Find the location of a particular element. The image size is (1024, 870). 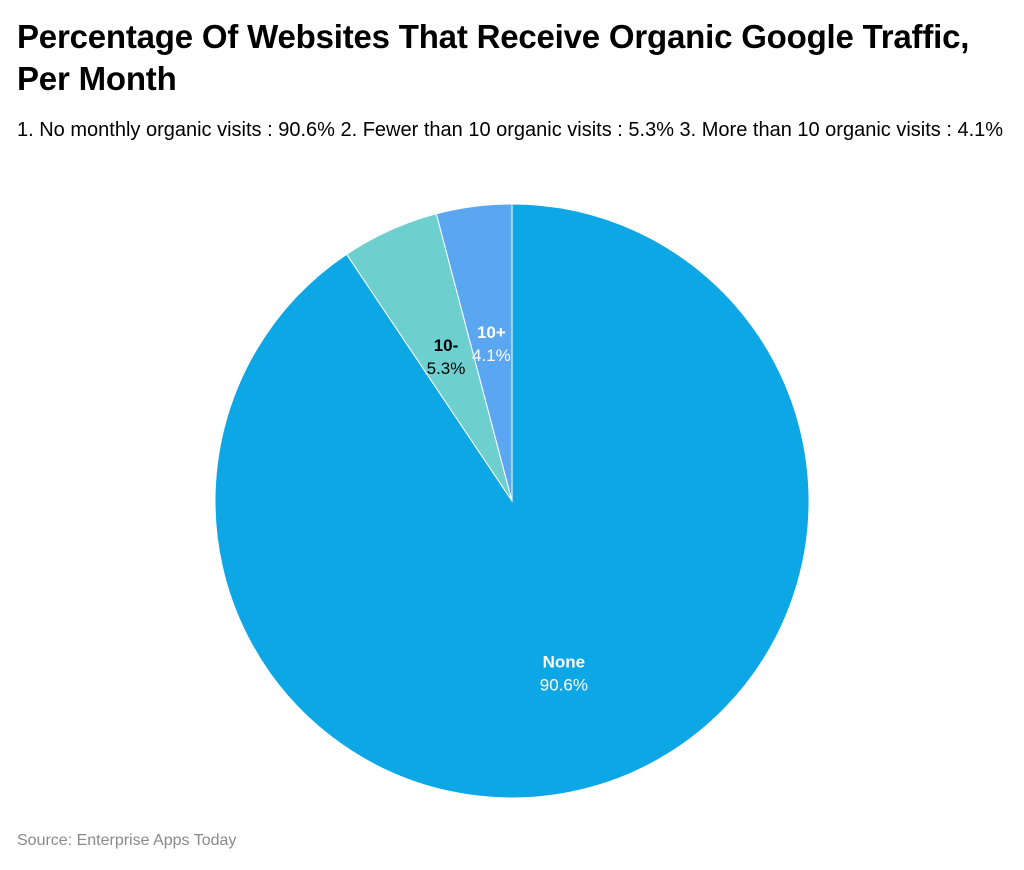

pie-slice-labels: None 90.6% 10- 5.3% 10+ 4.1% is located at coordinates (507, 509).